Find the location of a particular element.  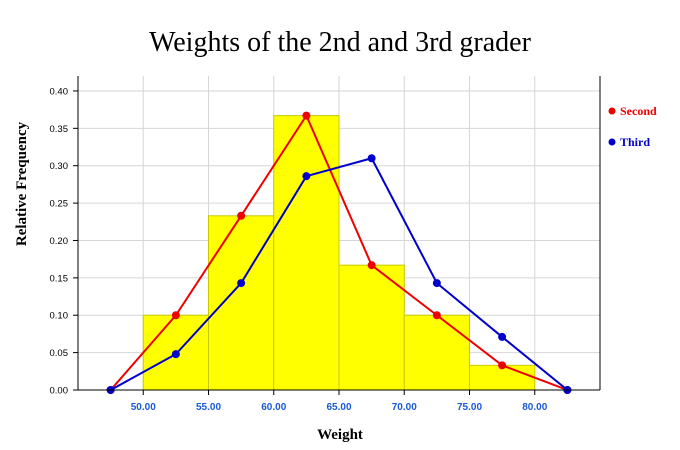

y-tick-label: 0.30 is located at coordinates (59, 166).